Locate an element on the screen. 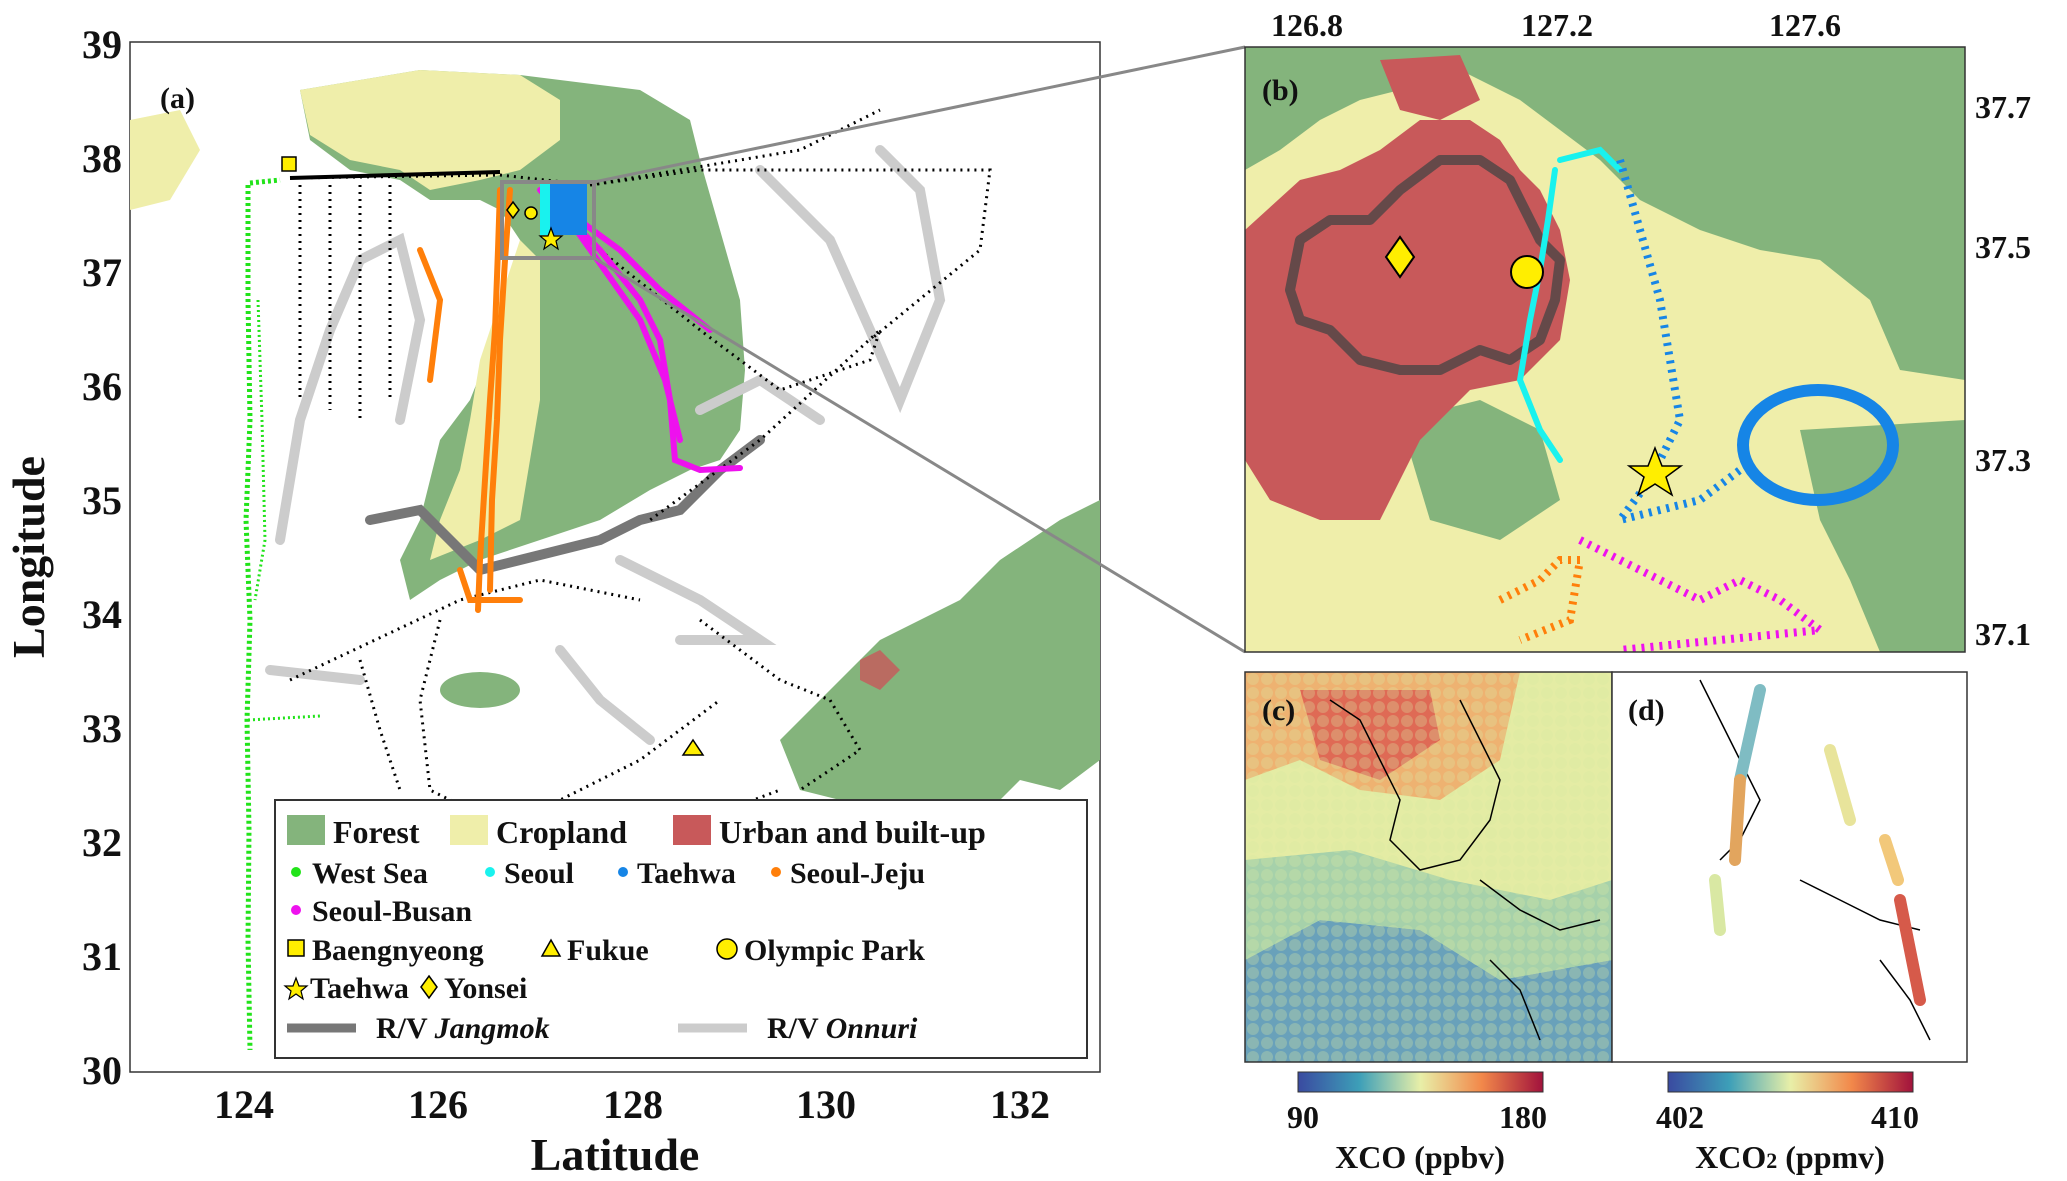  panel-b-forest-east is located at coordinates (1882, 536).